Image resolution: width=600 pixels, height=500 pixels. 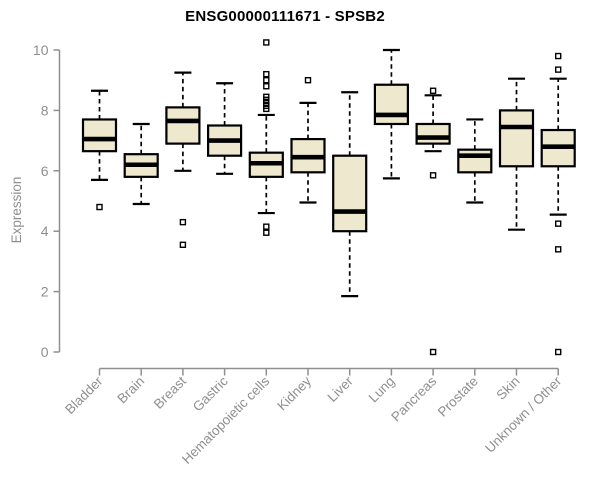 I want to click on box-lung, so click(x=391, y=114).